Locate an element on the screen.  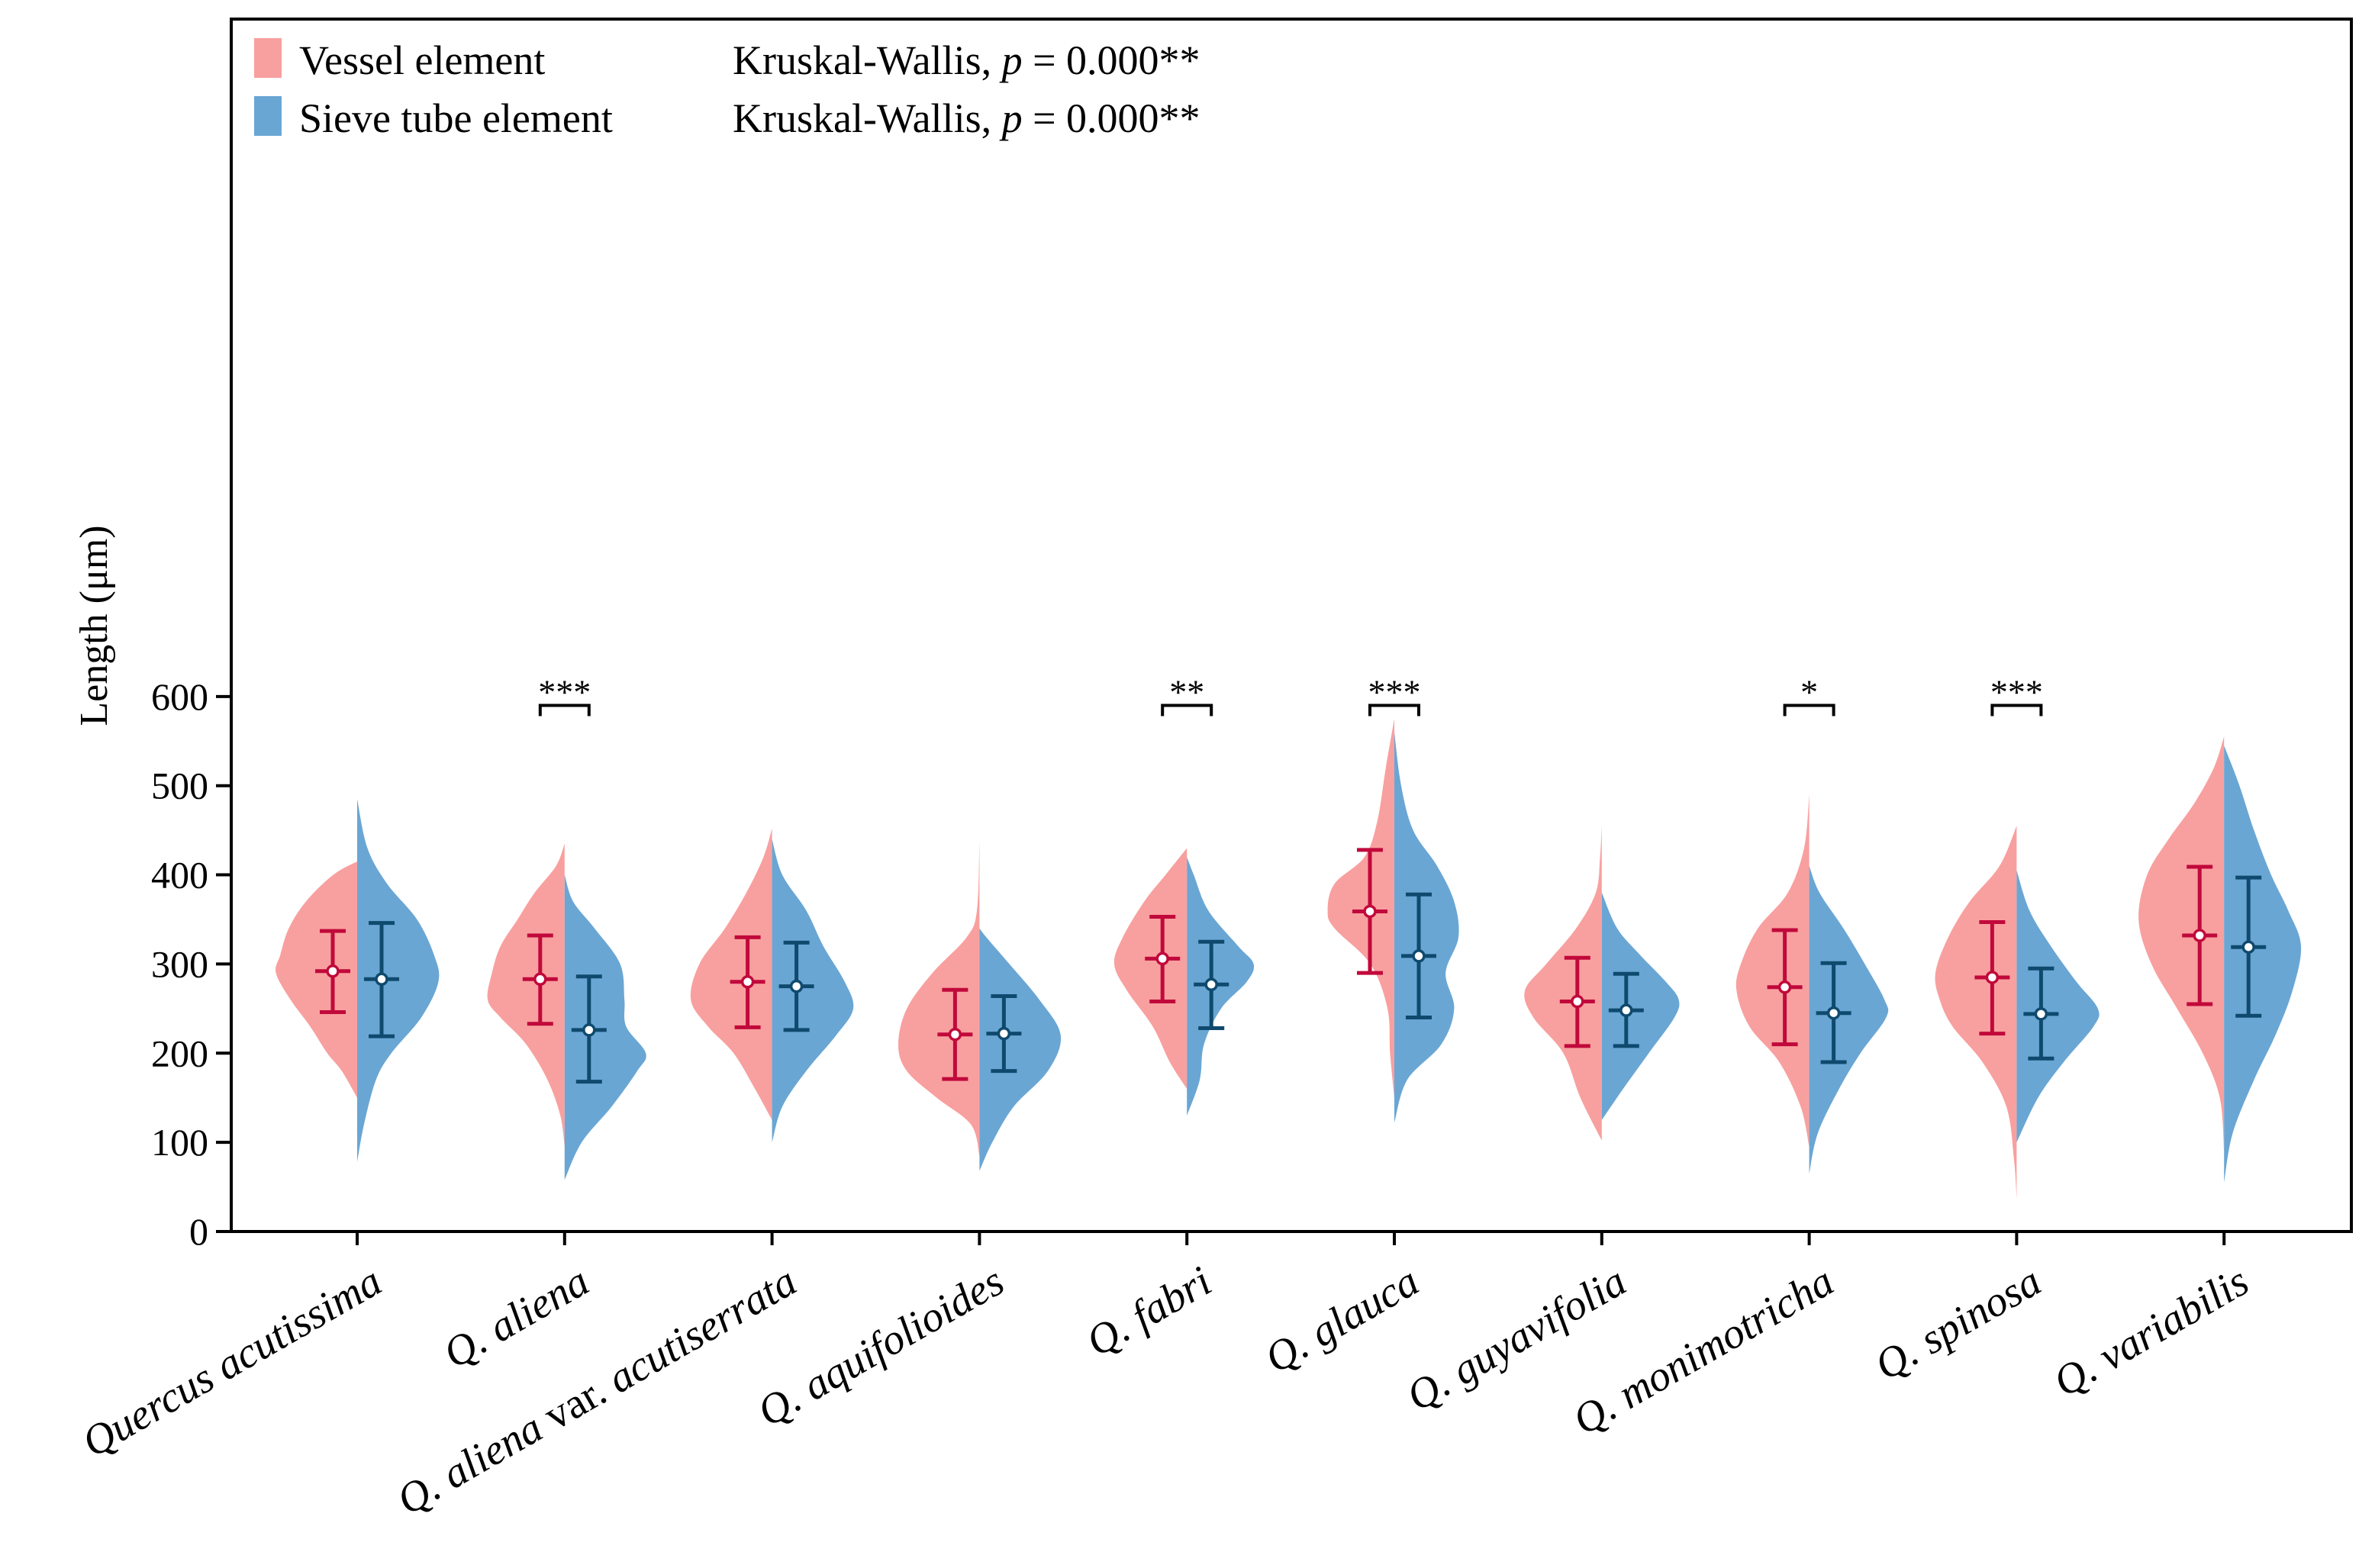
y-tick-label-3: 300 is located at coordinates (179, 963).